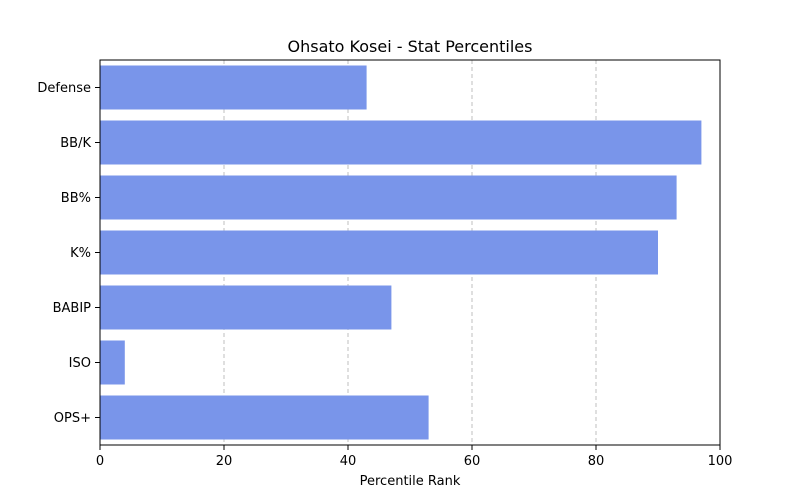 The height and width of the screenshot is (500, 800). Describe the element at coordinates (472, 461) in the screenshot. I see `x-tick-label: 60` at that location.